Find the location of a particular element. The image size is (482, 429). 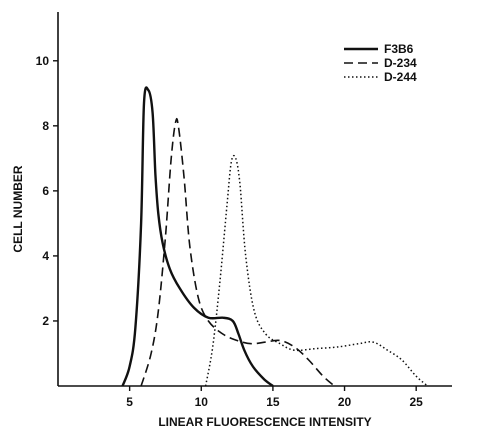

x-axis-label: LINEAR FLUORESCENCE INTENSITY is located at coordinates (264, 422).